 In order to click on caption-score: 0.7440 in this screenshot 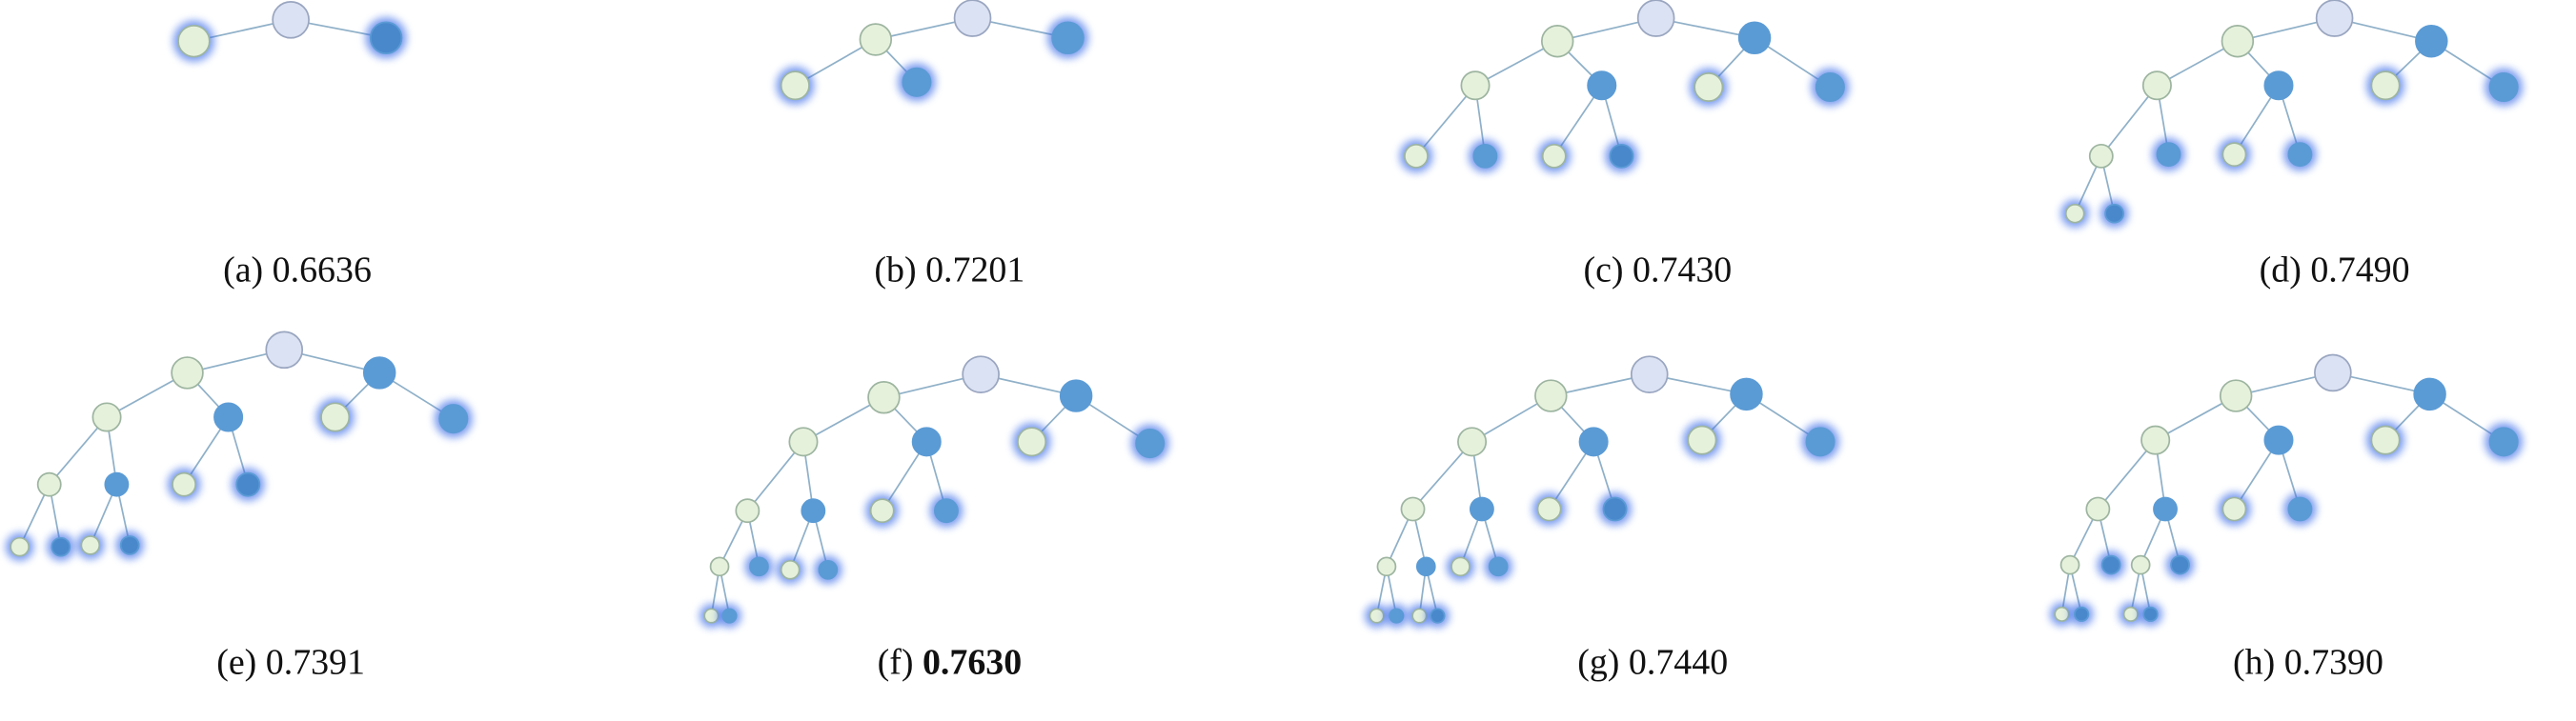, I will do `click(1678, 662)`.